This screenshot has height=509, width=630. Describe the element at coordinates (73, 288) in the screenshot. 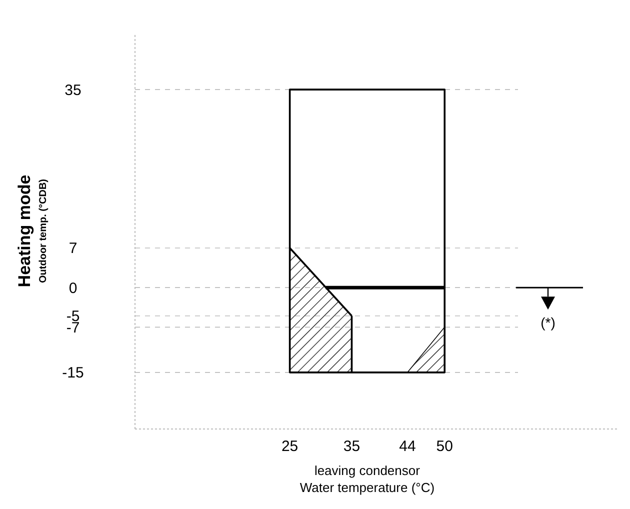

I see `y-tick-label: 0` at that location.